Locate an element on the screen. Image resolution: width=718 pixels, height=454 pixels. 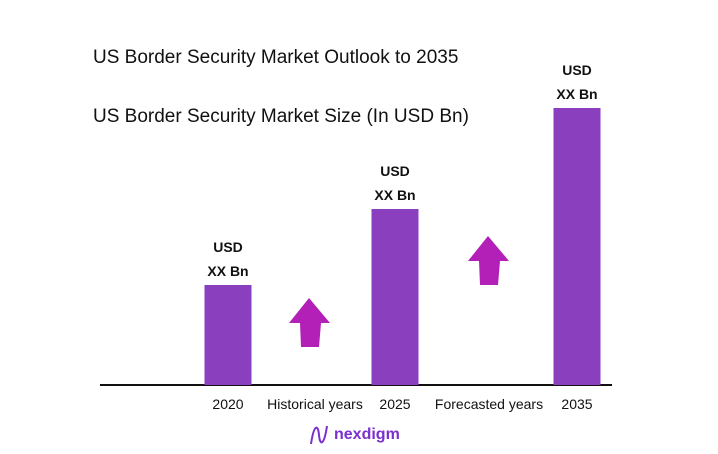
period-label-forecast: Forecasted years is located at coordinates (489, 404).